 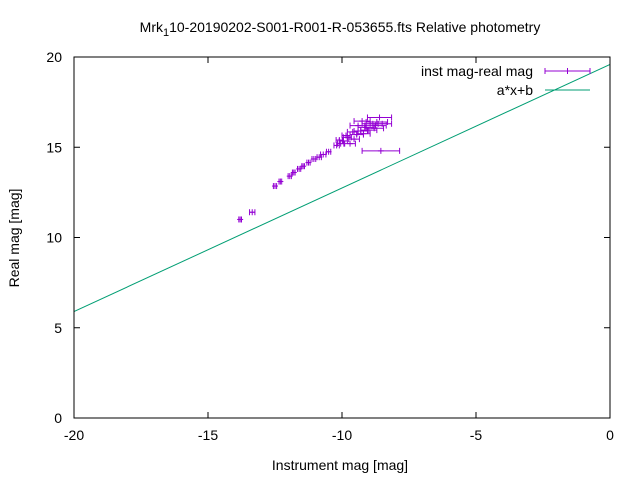 What do you see at coordinates (74, 435) in the screenshot?
I see `x-tick-label: -20` at bounding box center [74, 435].